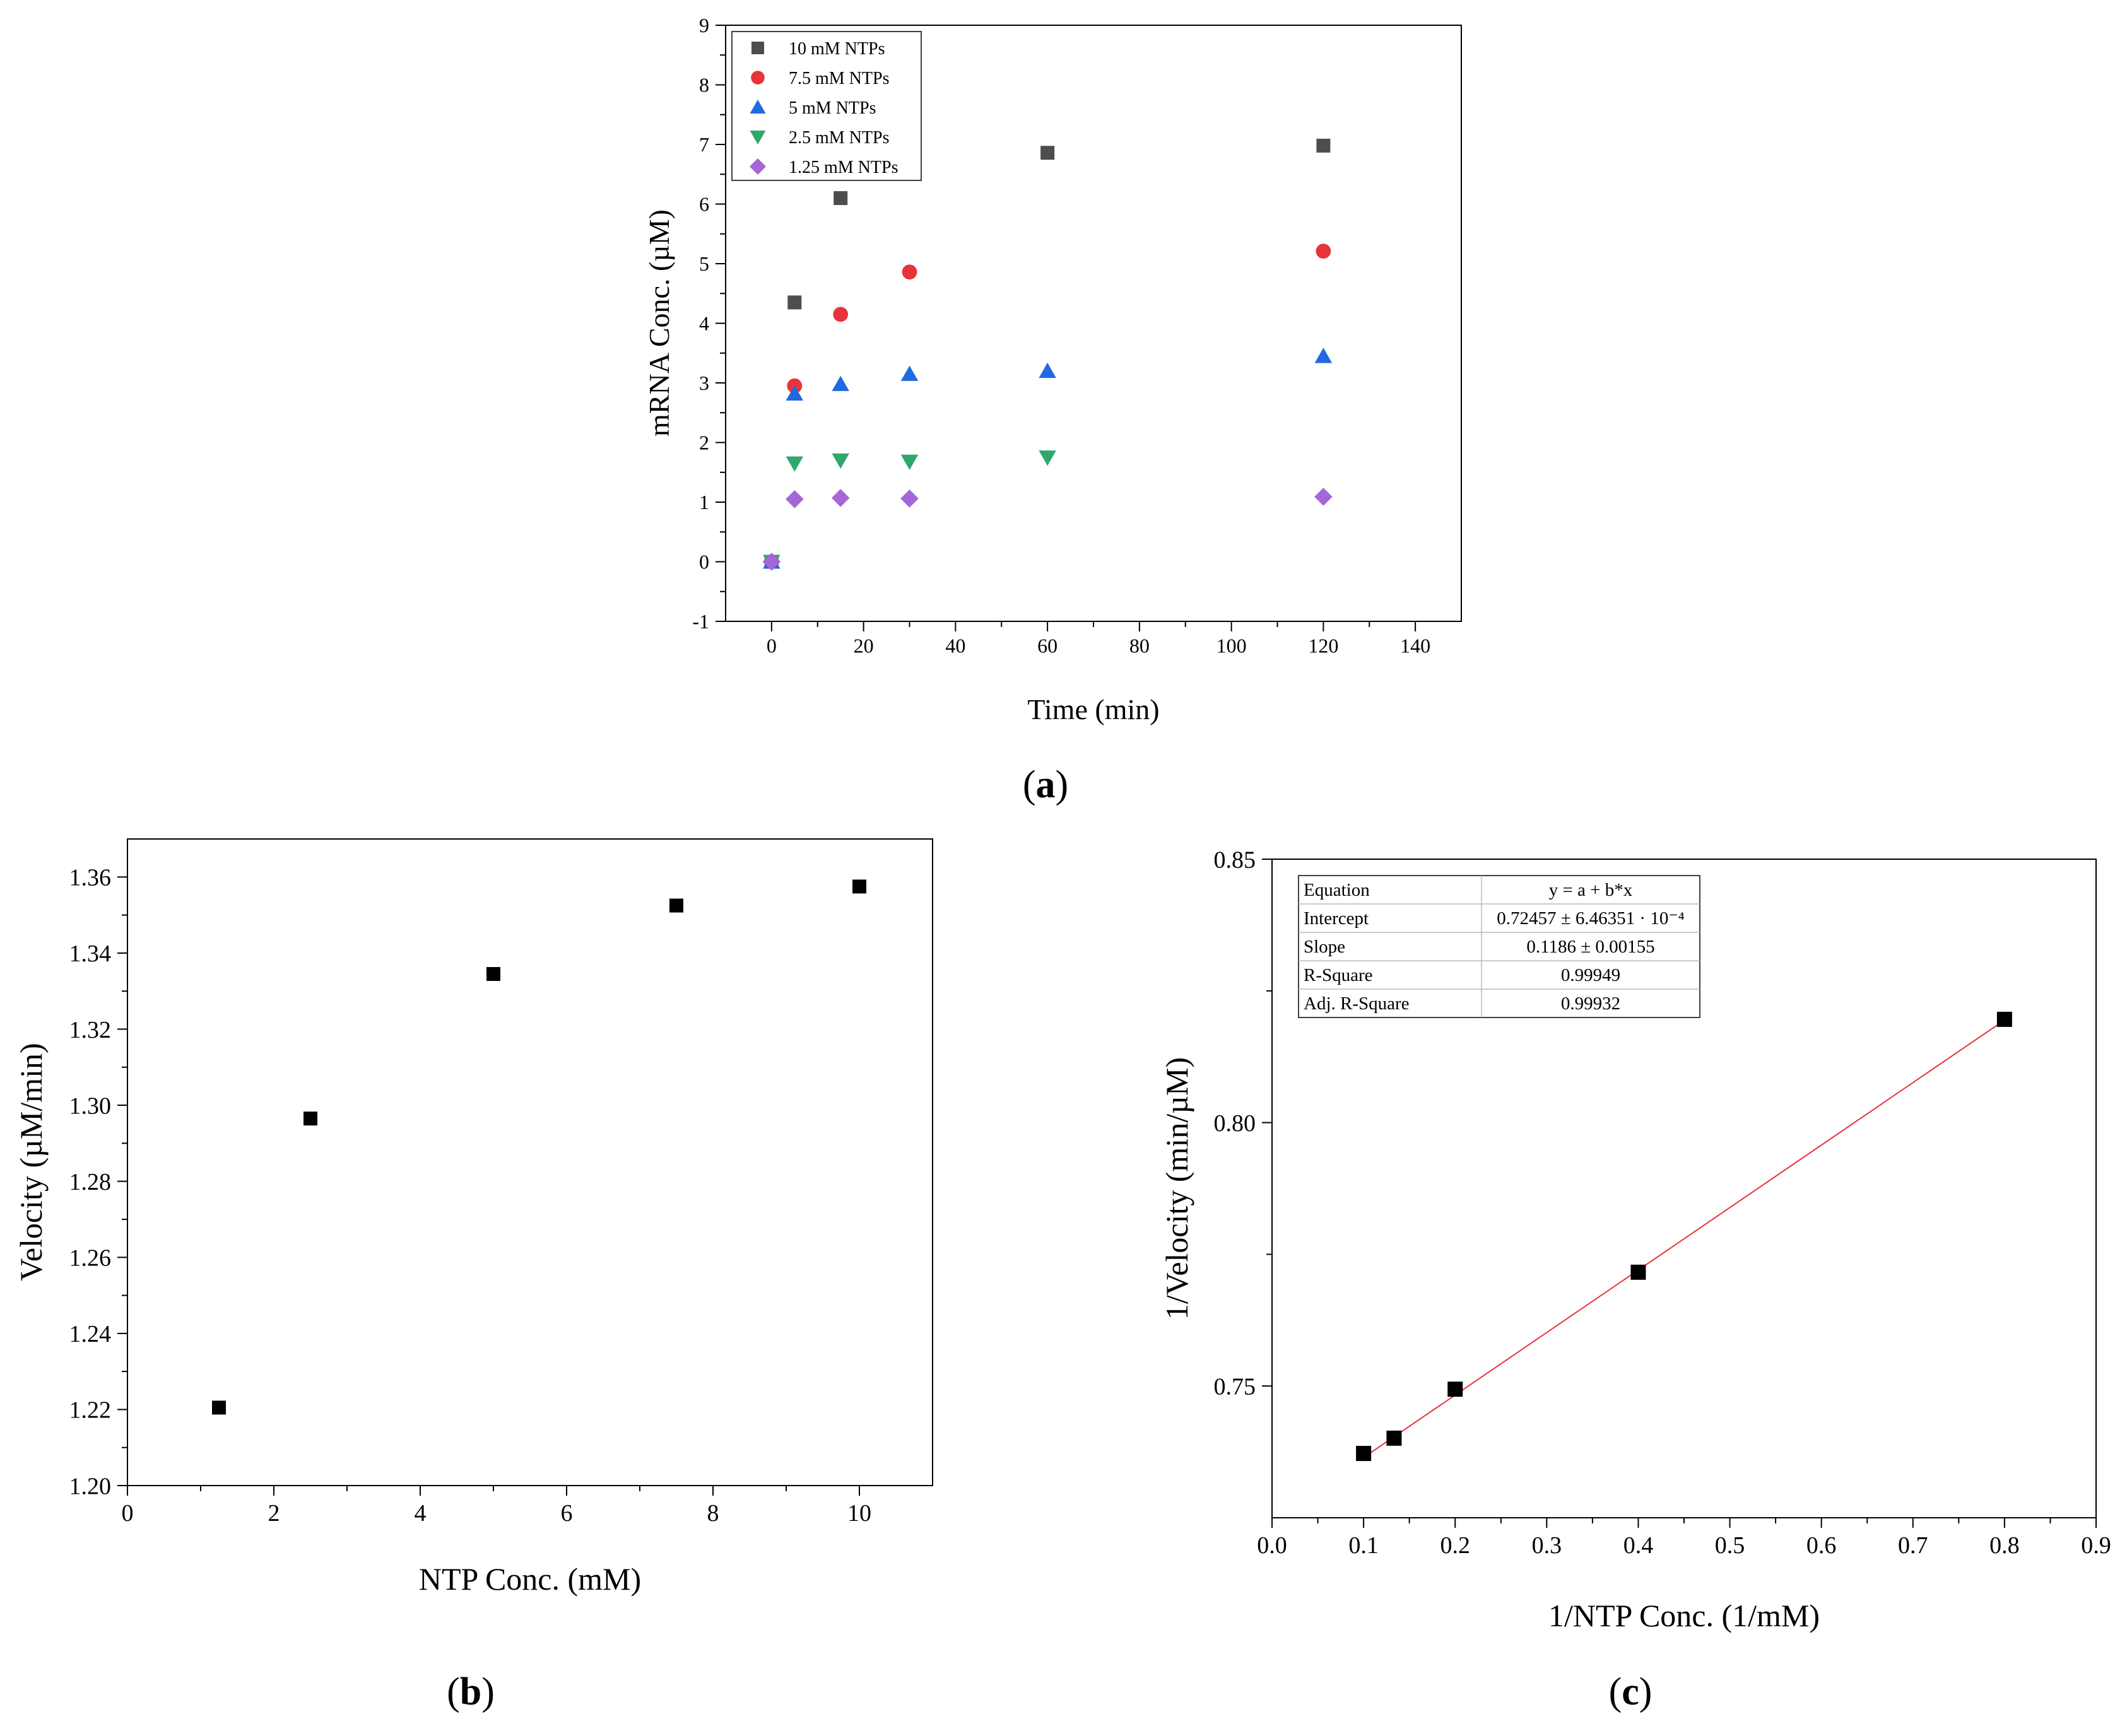 The image size is (2115, 1736). I want to click on panel-b-y-tick-label: 1.34, so click(90, 954).